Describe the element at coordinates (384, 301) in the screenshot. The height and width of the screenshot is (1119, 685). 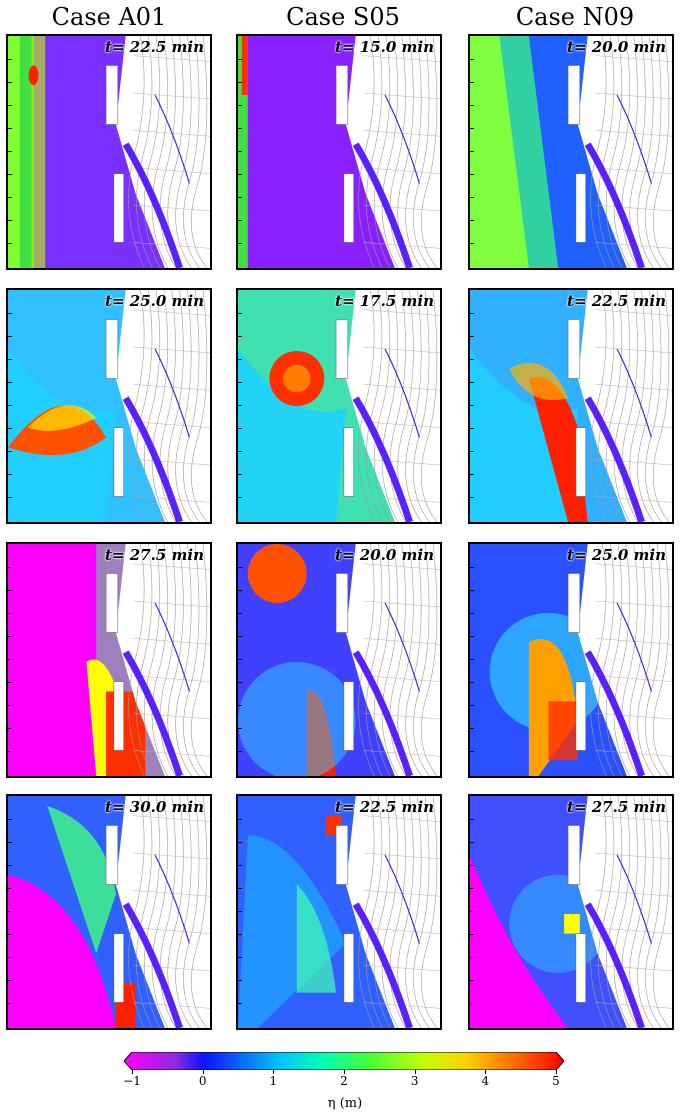
I see `time-label: t= 17.5 min` at that location.